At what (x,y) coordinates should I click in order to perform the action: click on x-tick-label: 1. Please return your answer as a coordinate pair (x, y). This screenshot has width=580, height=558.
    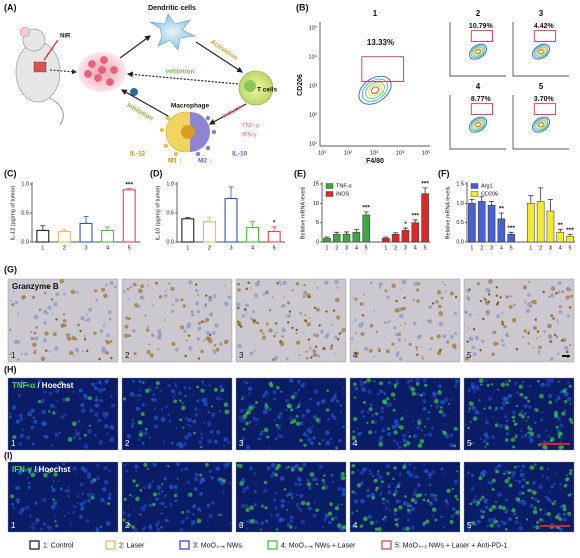
    Looking at the image, I should click on (471, 248).